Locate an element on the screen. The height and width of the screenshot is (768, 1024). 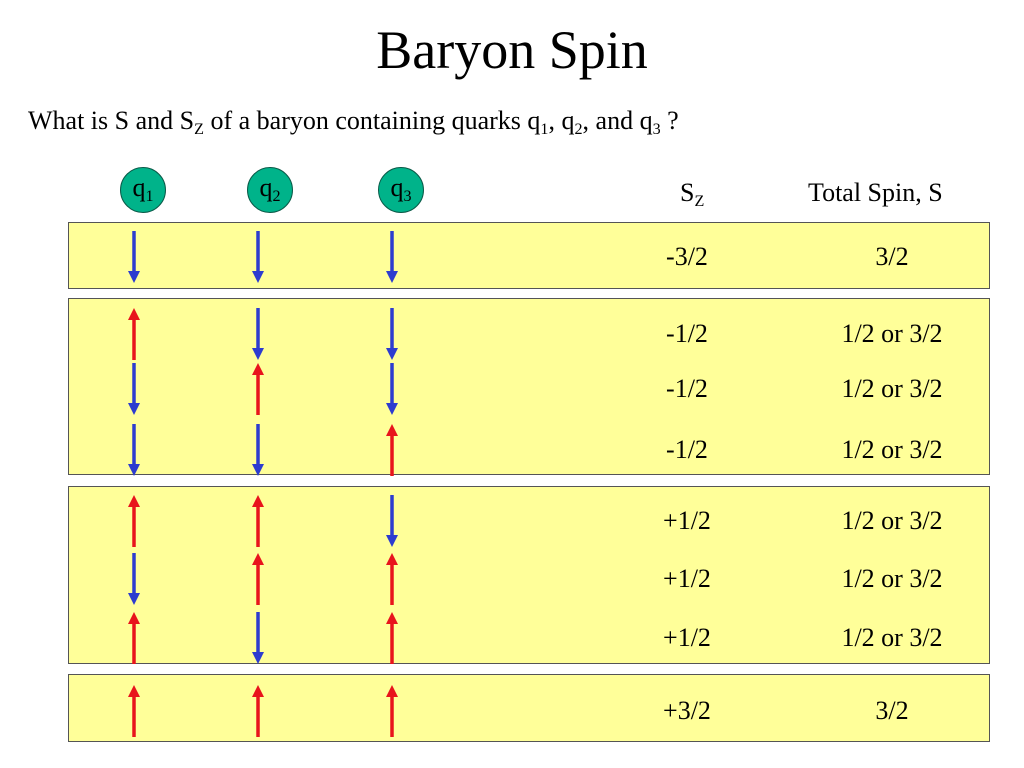
sz-header-label: S is located at coordinates (687, 192).